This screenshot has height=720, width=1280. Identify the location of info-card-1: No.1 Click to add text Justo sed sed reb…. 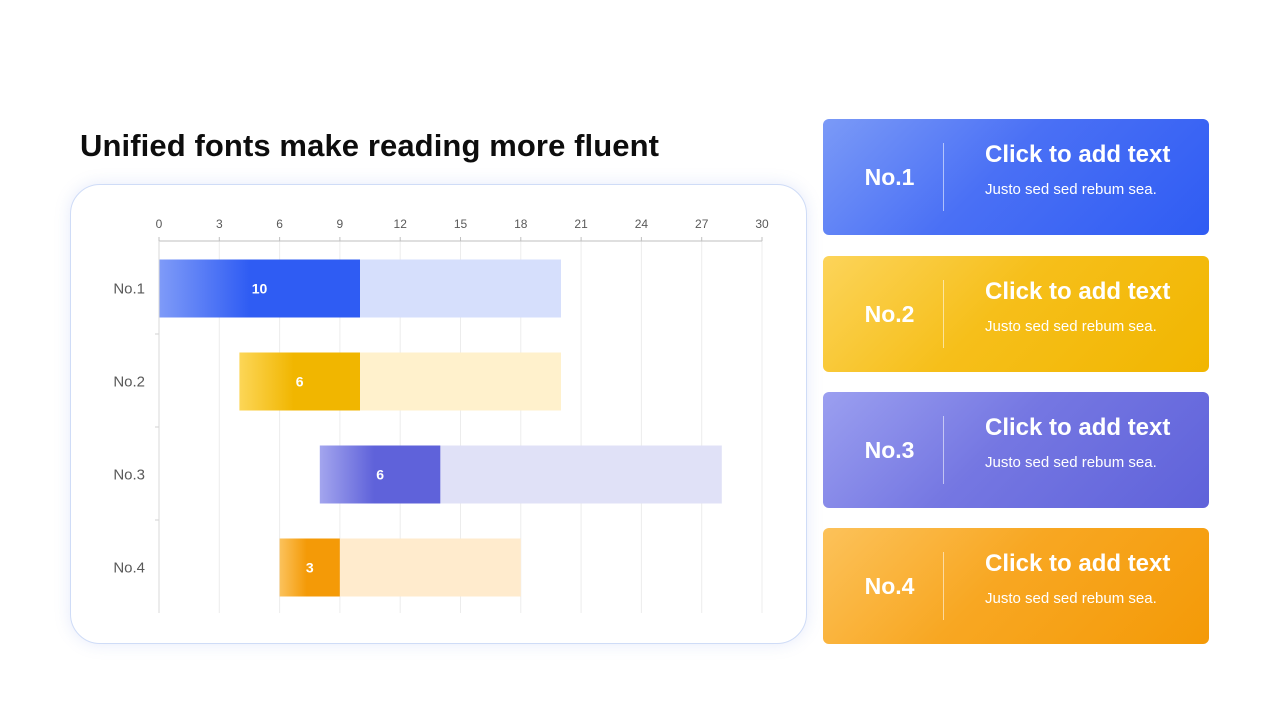
(1016, 177).